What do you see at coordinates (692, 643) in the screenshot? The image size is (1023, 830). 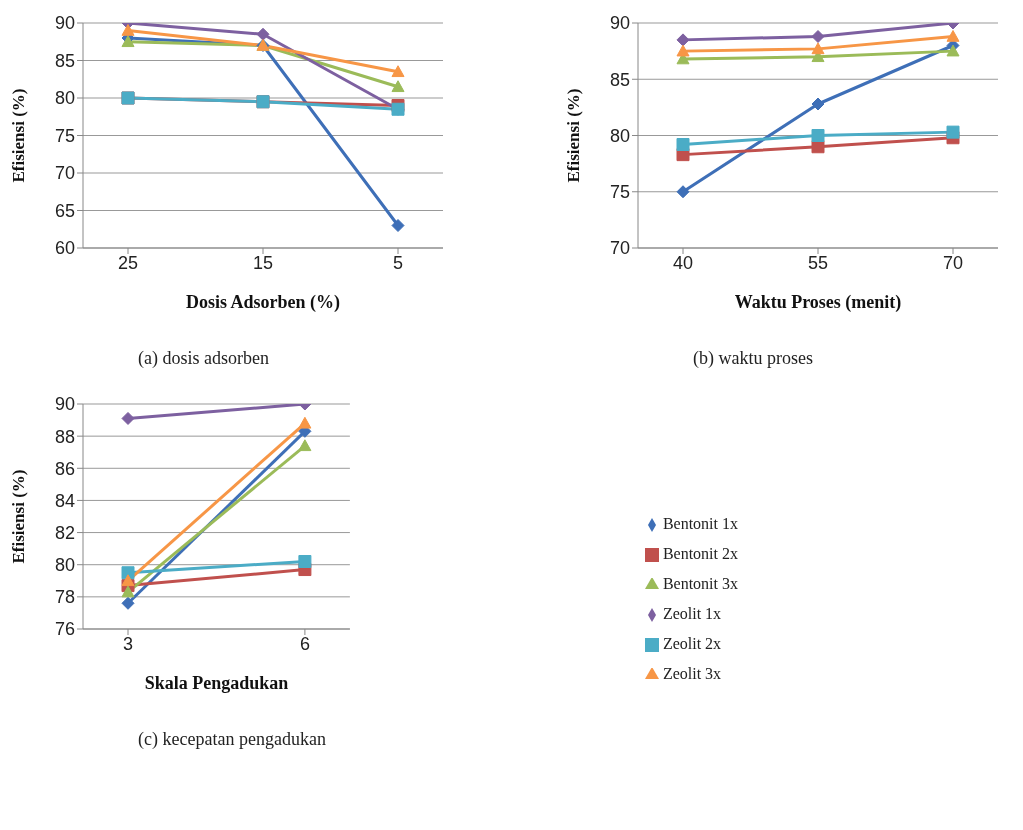 I see `legend-label: Zeolit 2x` at bounding box center [692, 643].